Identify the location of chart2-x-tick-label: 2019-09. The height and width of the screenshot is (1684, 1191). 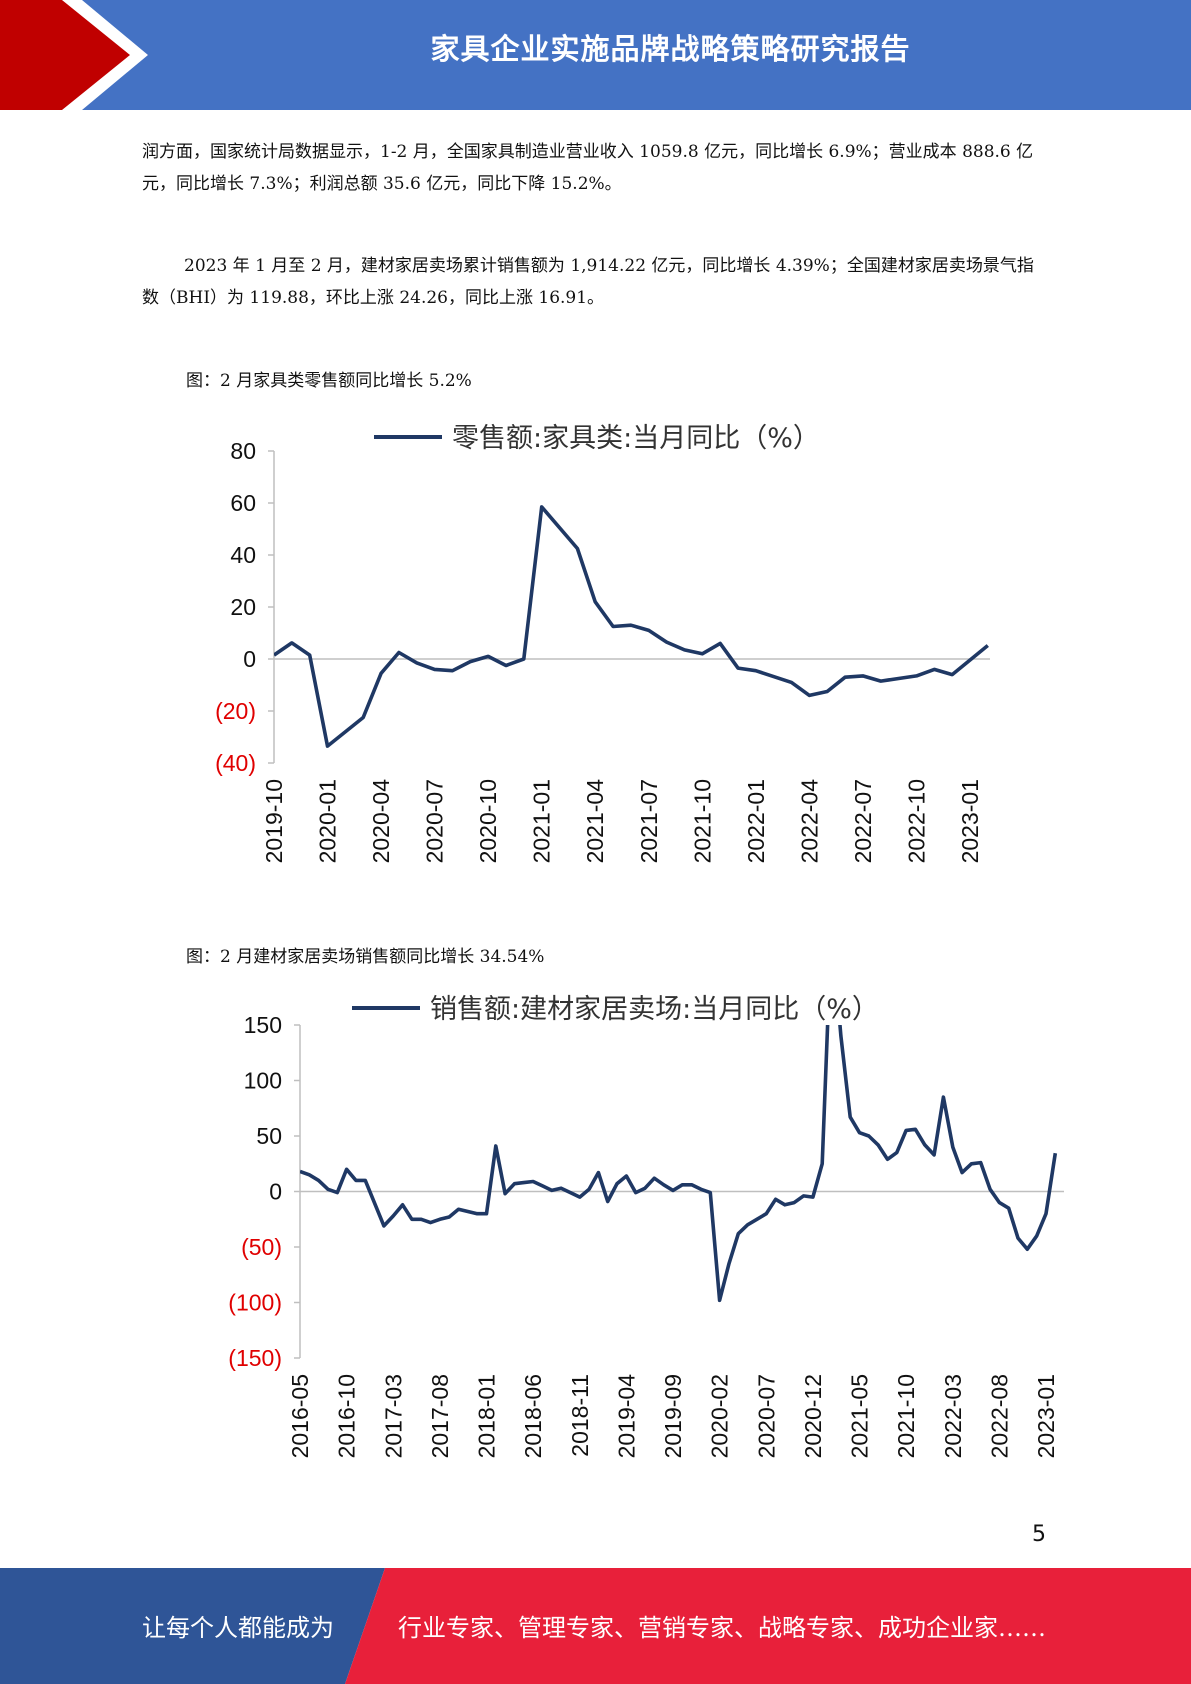
(673, 1416).